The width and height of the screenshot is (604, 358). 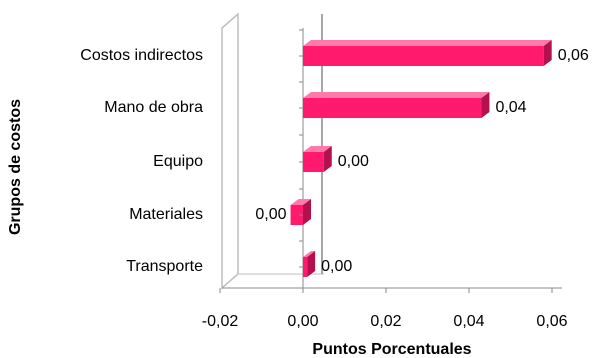 I want to click on value-label-4: 0,00, so click(x=270, y=214).